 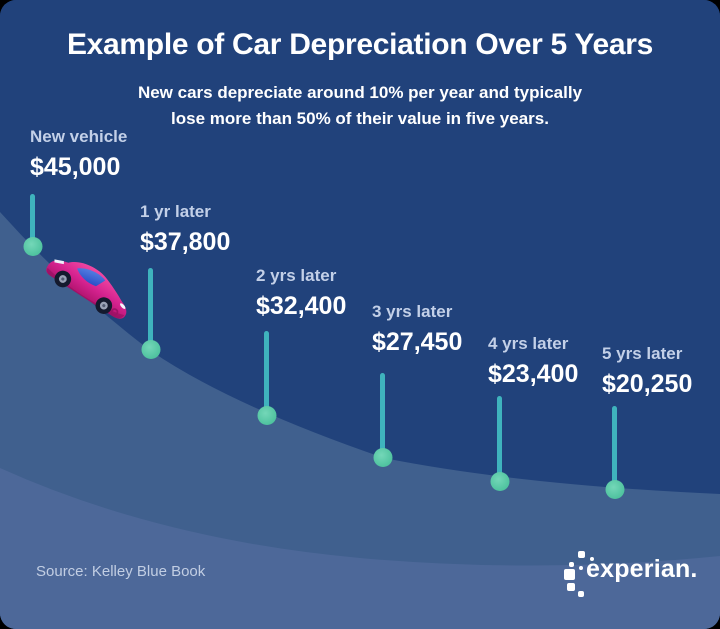 What do you see at coordinates (32, 220) in the screenshot?
I see `pin-marker-new-vehicle` at bounding box center [32, 220].